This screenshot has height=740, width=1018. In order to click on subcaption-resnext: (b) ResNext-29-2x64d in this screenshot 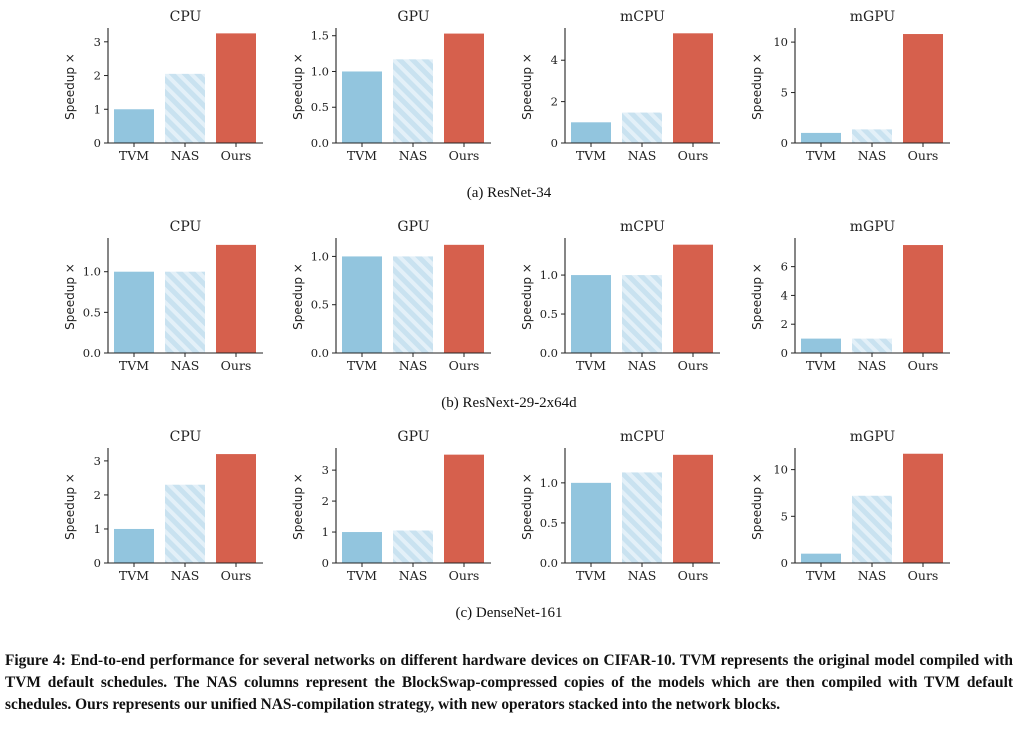, I will do `click(509, 403)`.